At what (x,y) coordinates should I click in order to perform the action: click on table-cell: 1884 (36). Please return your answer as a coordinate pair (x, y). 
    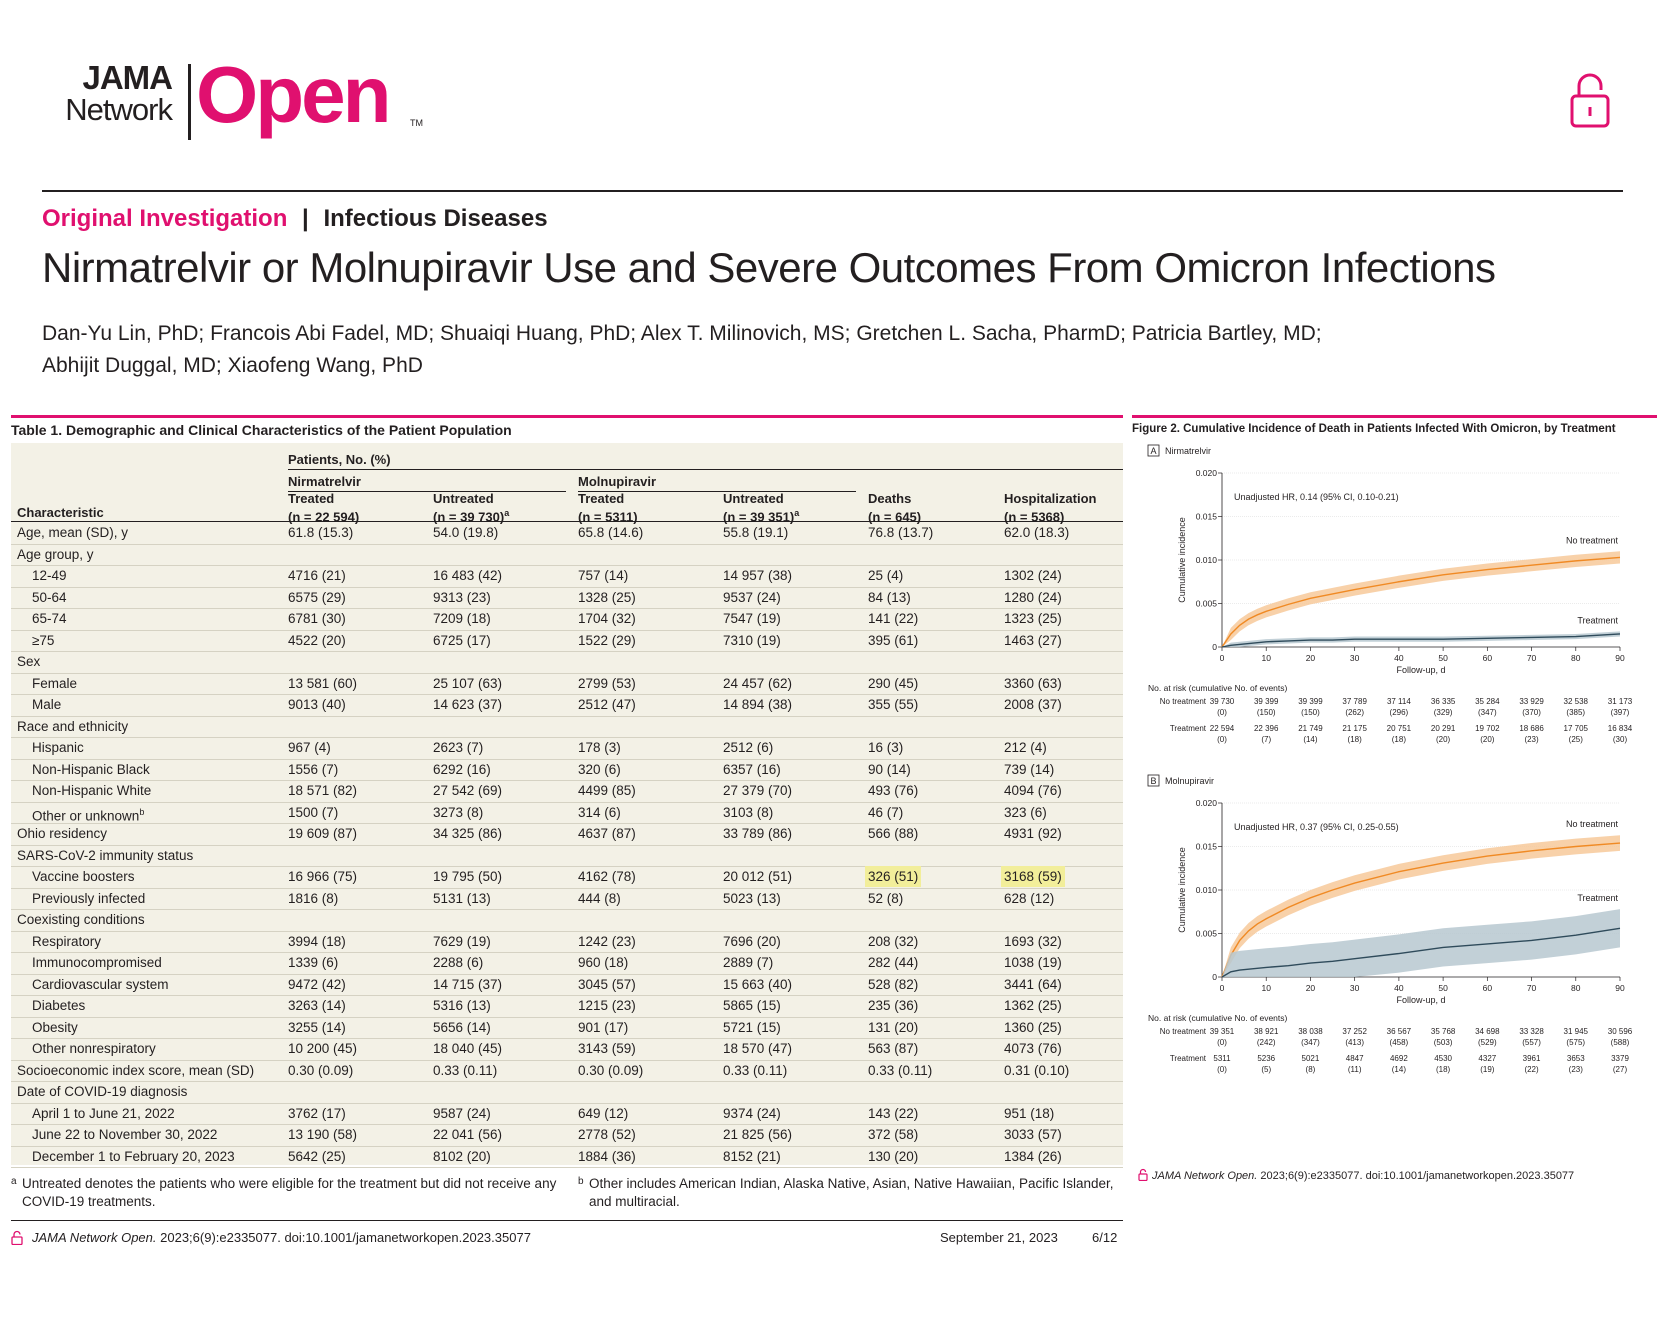
    Looking at the image, I should click on (607, 1156).